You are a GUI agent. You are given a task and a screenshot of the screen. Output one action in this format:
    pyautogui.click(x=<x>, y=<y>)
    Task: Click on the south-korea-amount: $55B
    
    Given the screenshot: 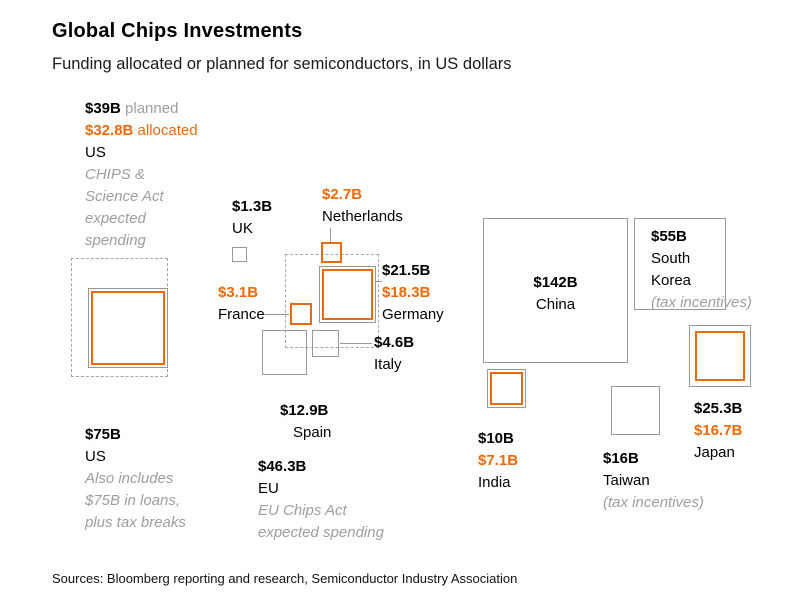 What is the action you would take?
    pyautogui.click(x=669, y=236)
    